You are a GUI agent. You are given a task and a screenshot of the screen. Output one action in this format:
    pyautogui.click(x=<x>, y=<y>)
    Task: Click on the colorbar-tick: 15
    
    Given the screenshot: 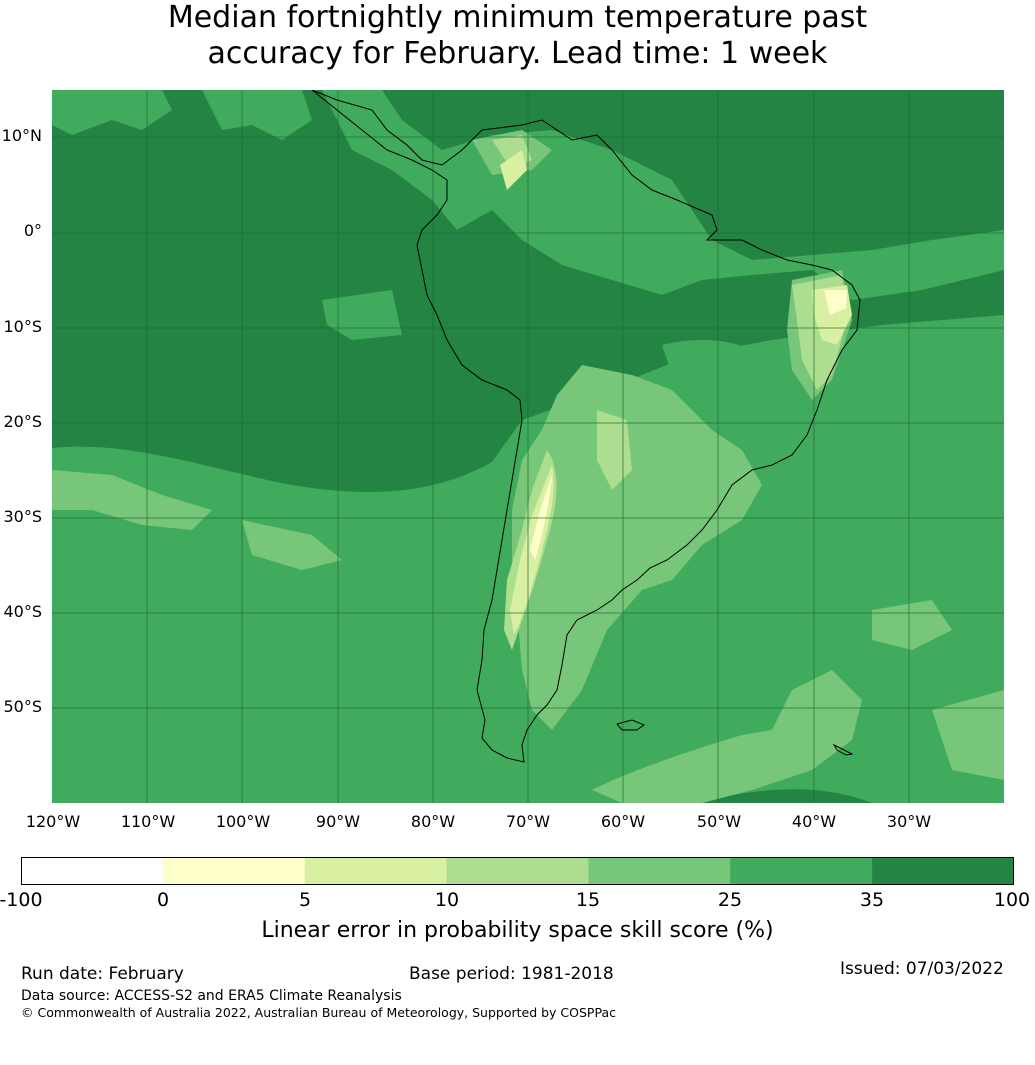 What is the action you would take?
    pyautogui.click(x=588, y=900)
    